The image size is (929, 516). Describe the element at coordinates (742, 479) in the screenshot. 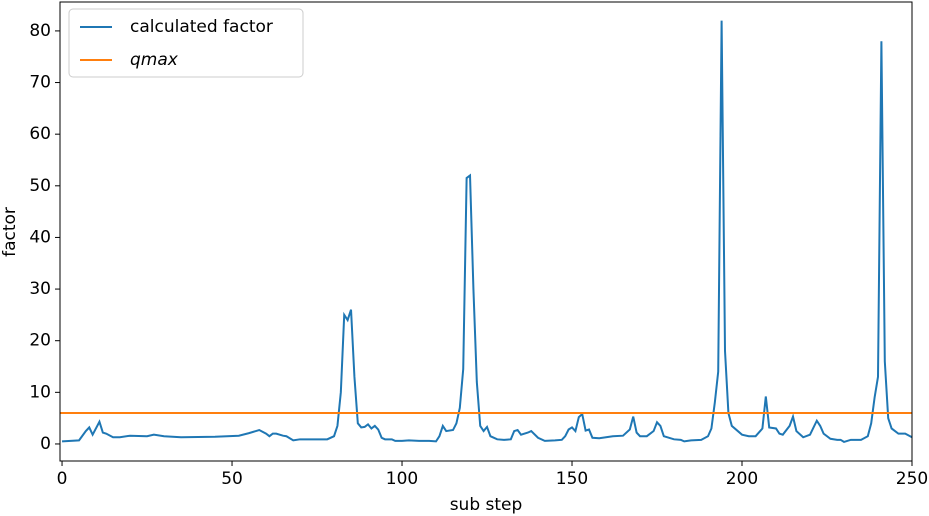

I see `x-tick-label: 200` at that location.